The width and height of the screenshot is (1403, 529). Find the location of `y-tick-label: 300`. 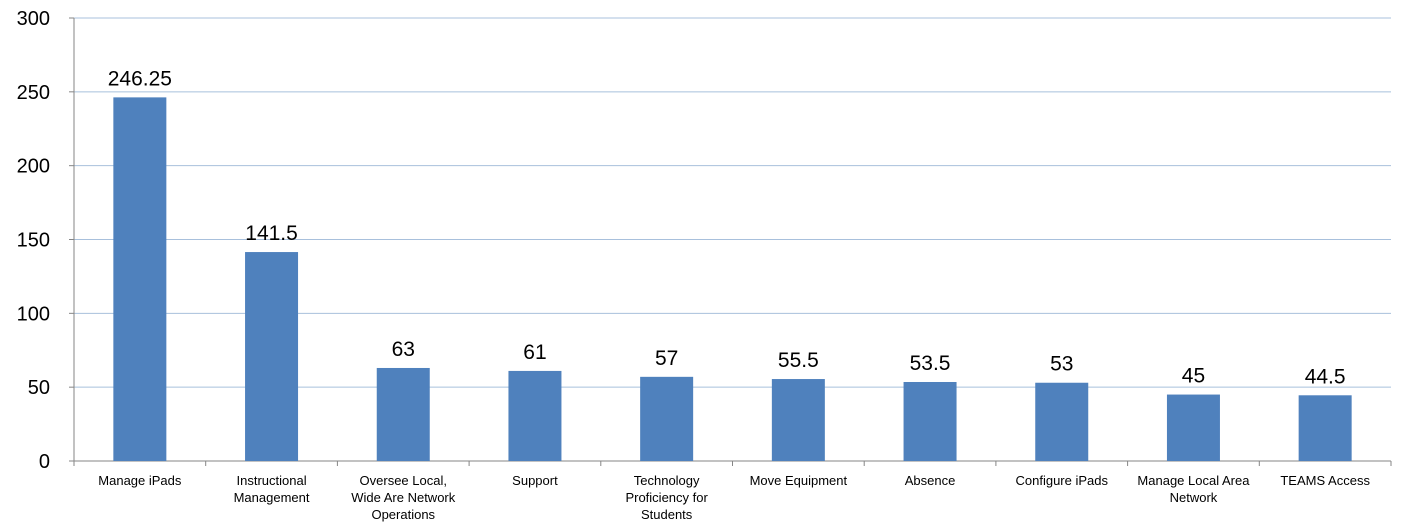

y-tick-label: 300 is located at coordinates (33, 19).